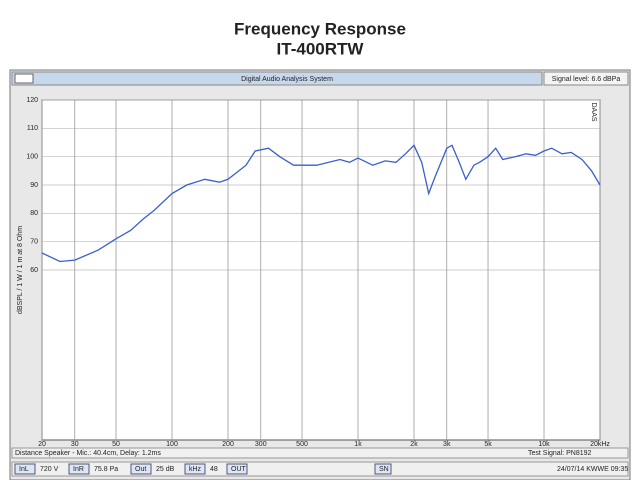 The height and width of the screenshot is (485, 640). I want to click on status-button-label: kHz, so click(195, 469).